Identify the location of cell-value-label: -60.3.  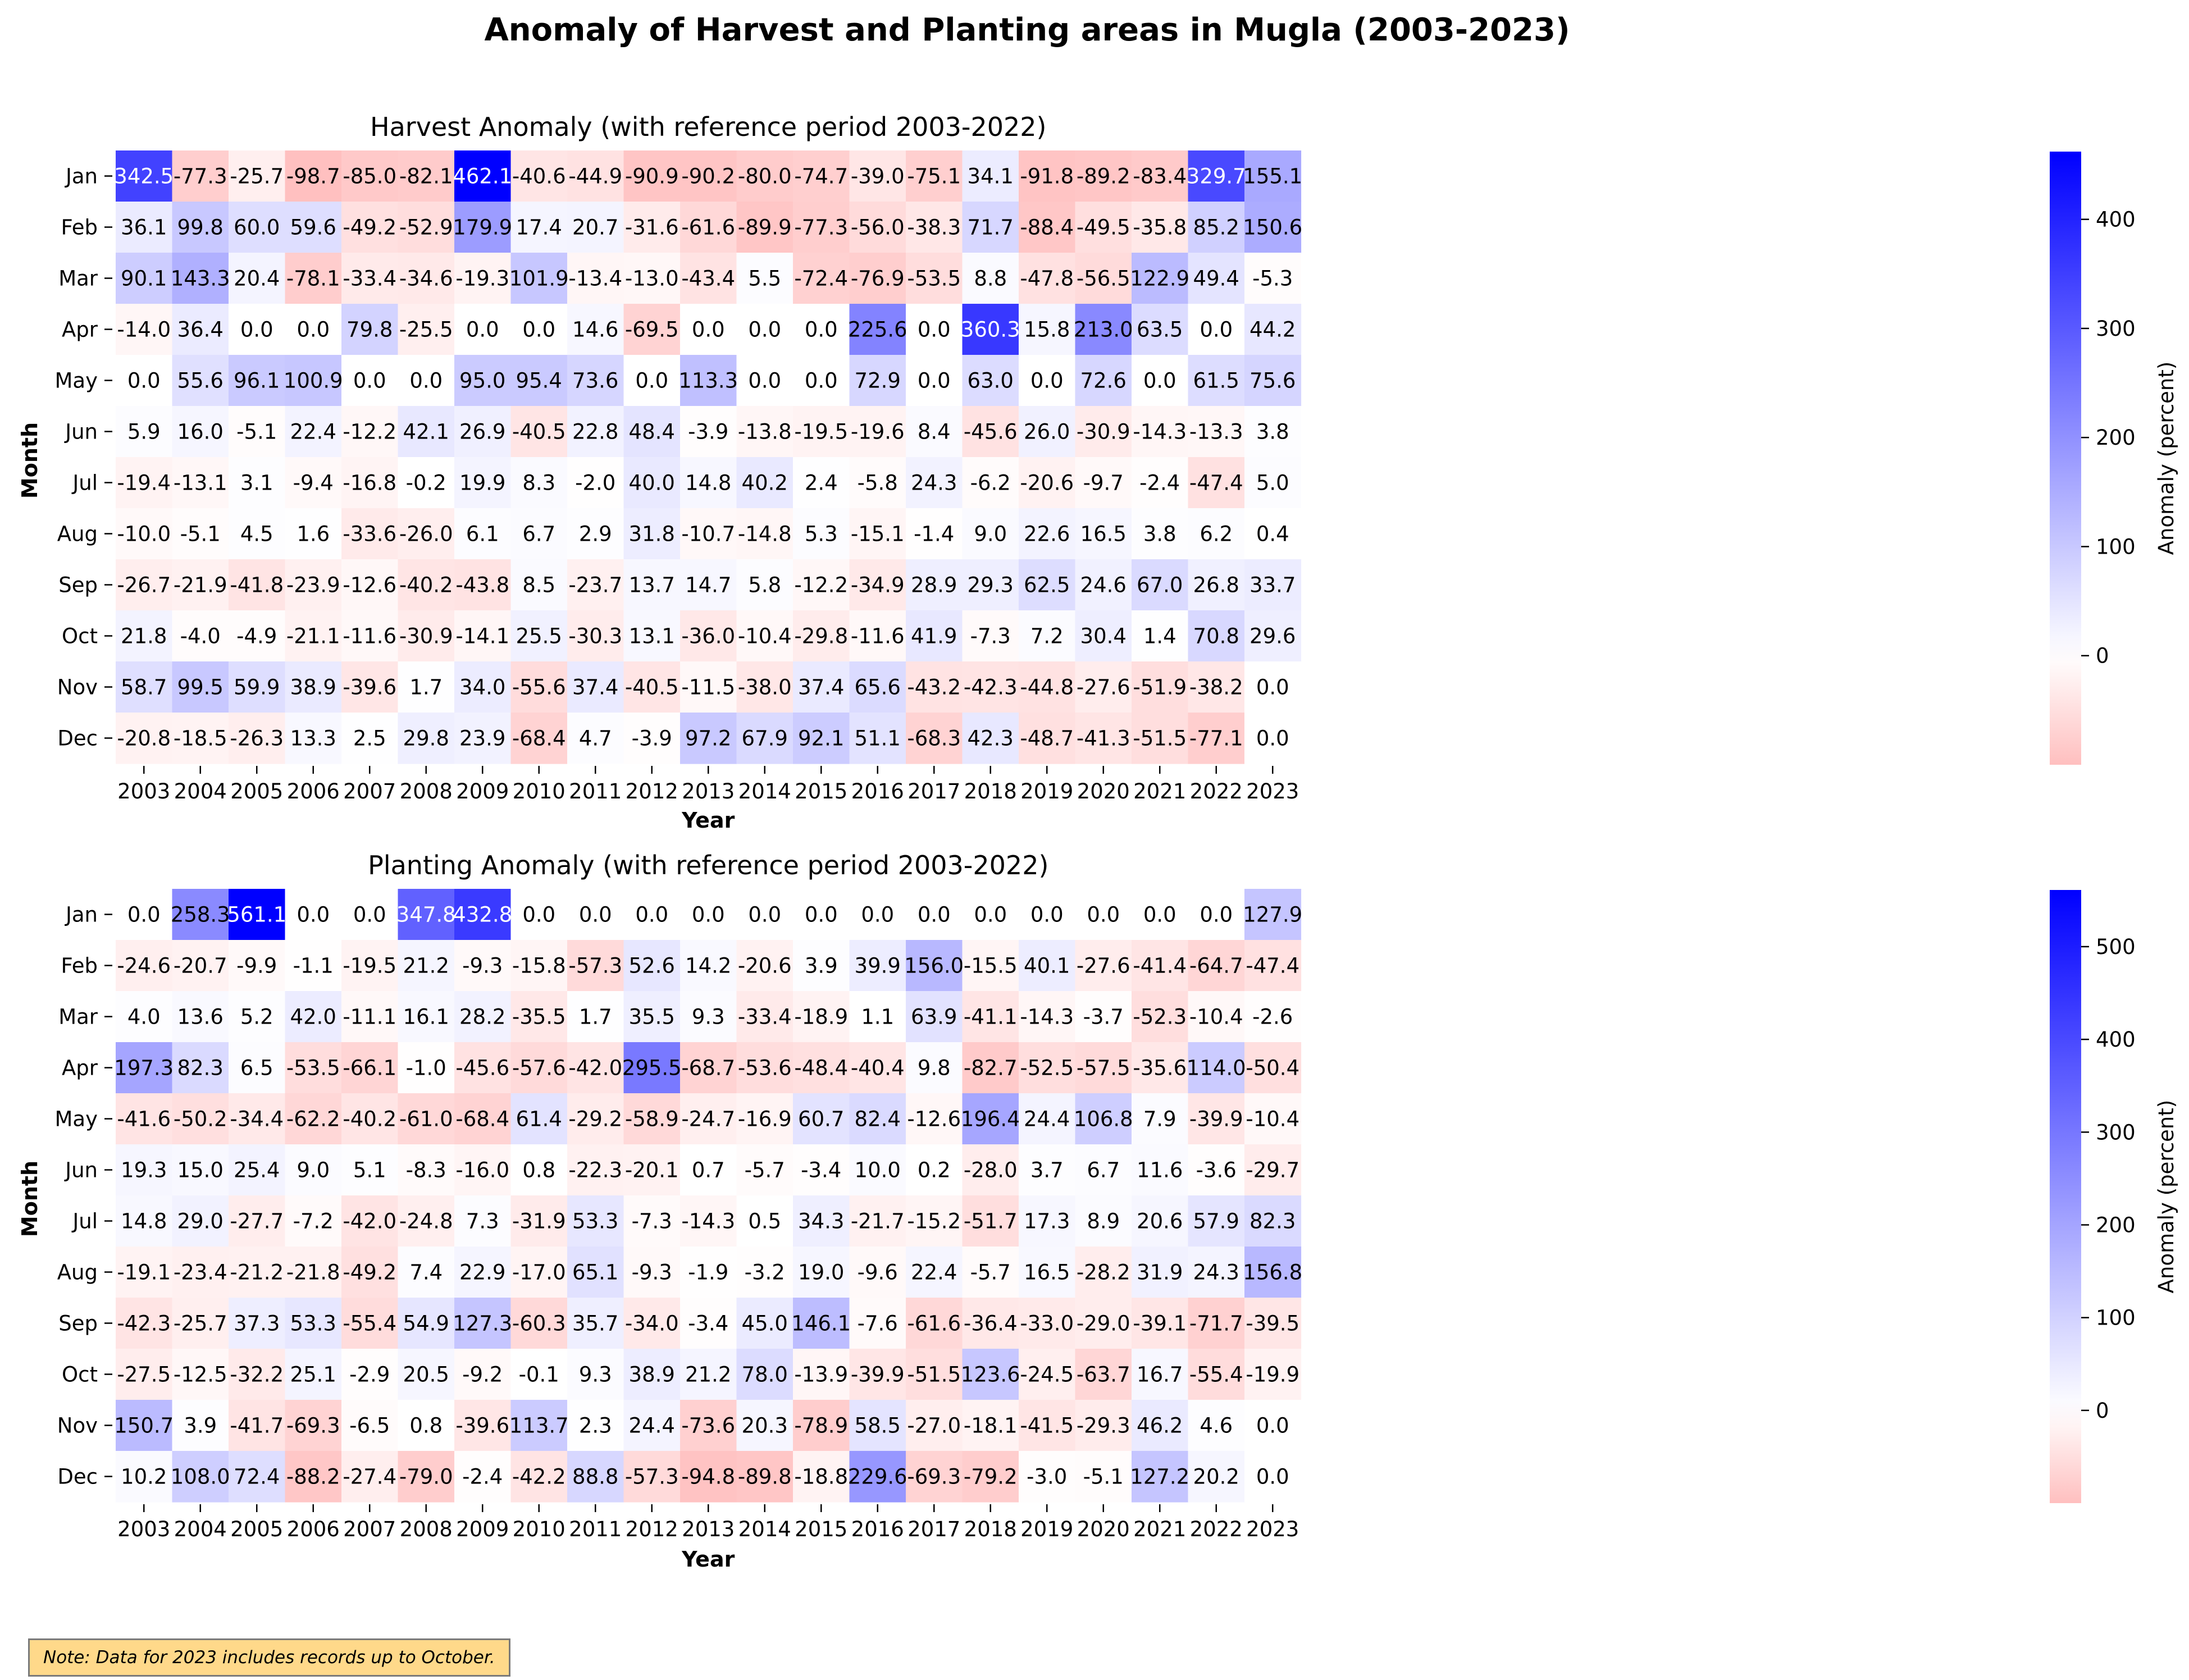
(539, 1324).